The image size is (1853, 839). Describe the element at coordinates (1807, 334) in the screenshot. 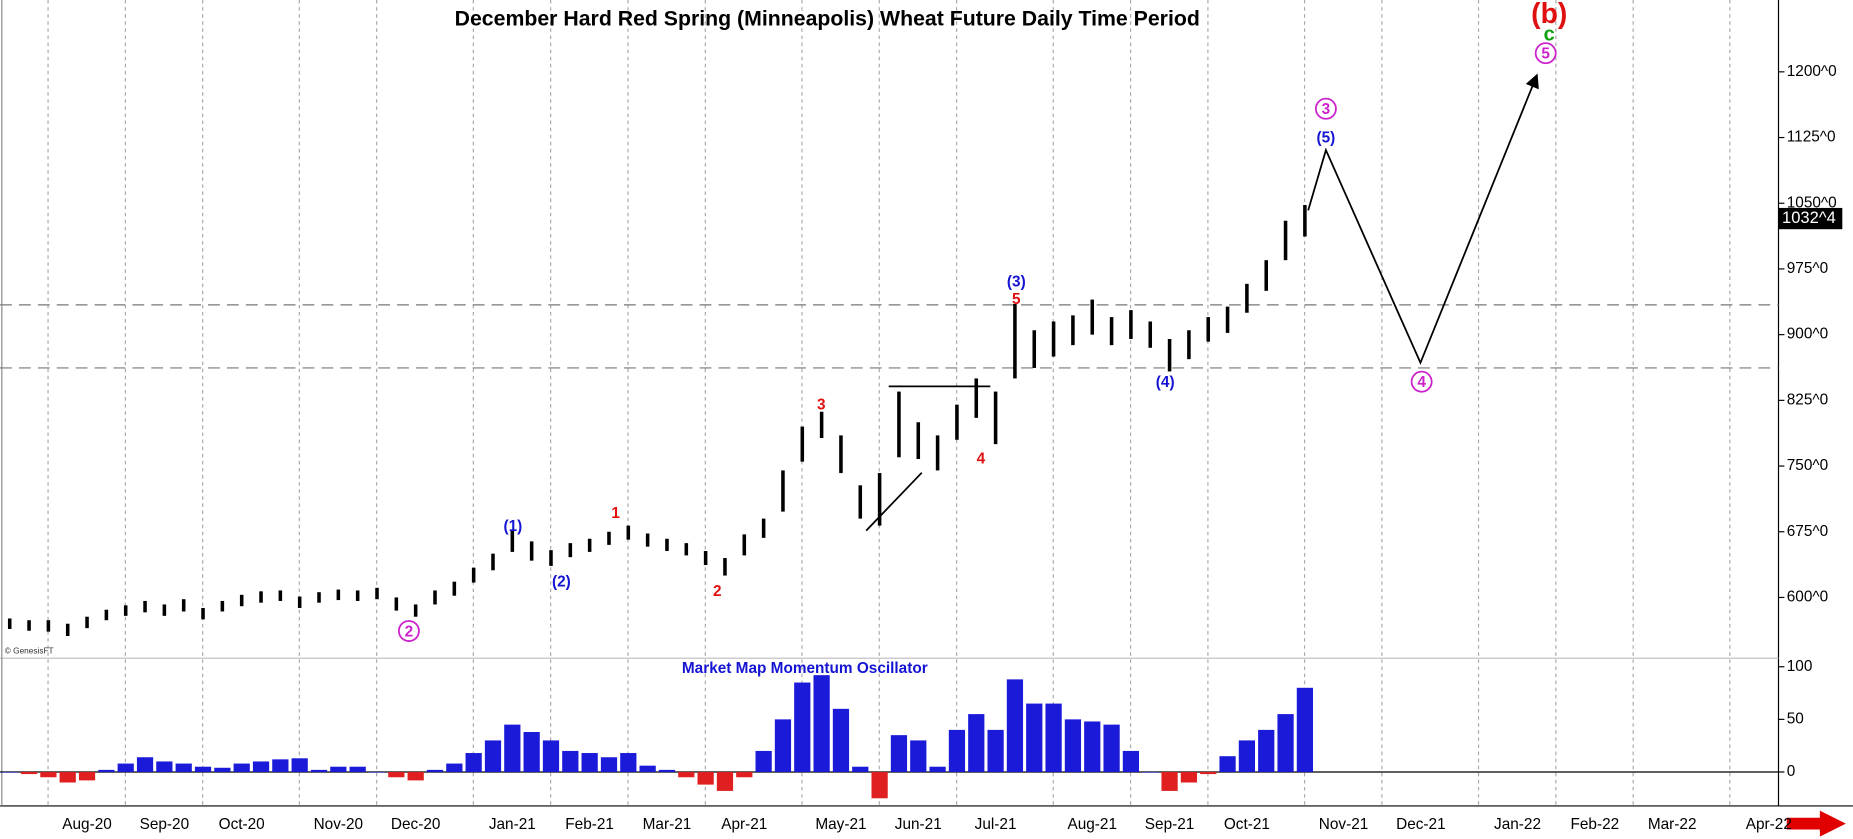

I see `y-tick-label: 900^0` at that location.